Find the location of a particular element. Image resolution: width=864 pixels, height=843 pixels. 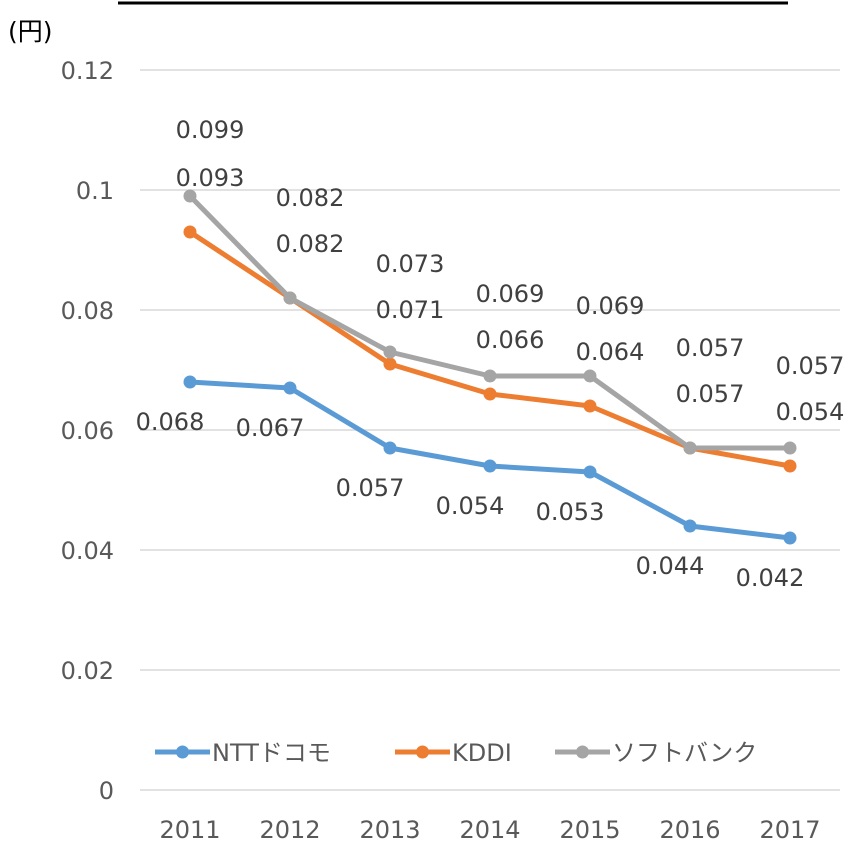

legend-label: ソフトバンク is located at coordinates (684, 753).